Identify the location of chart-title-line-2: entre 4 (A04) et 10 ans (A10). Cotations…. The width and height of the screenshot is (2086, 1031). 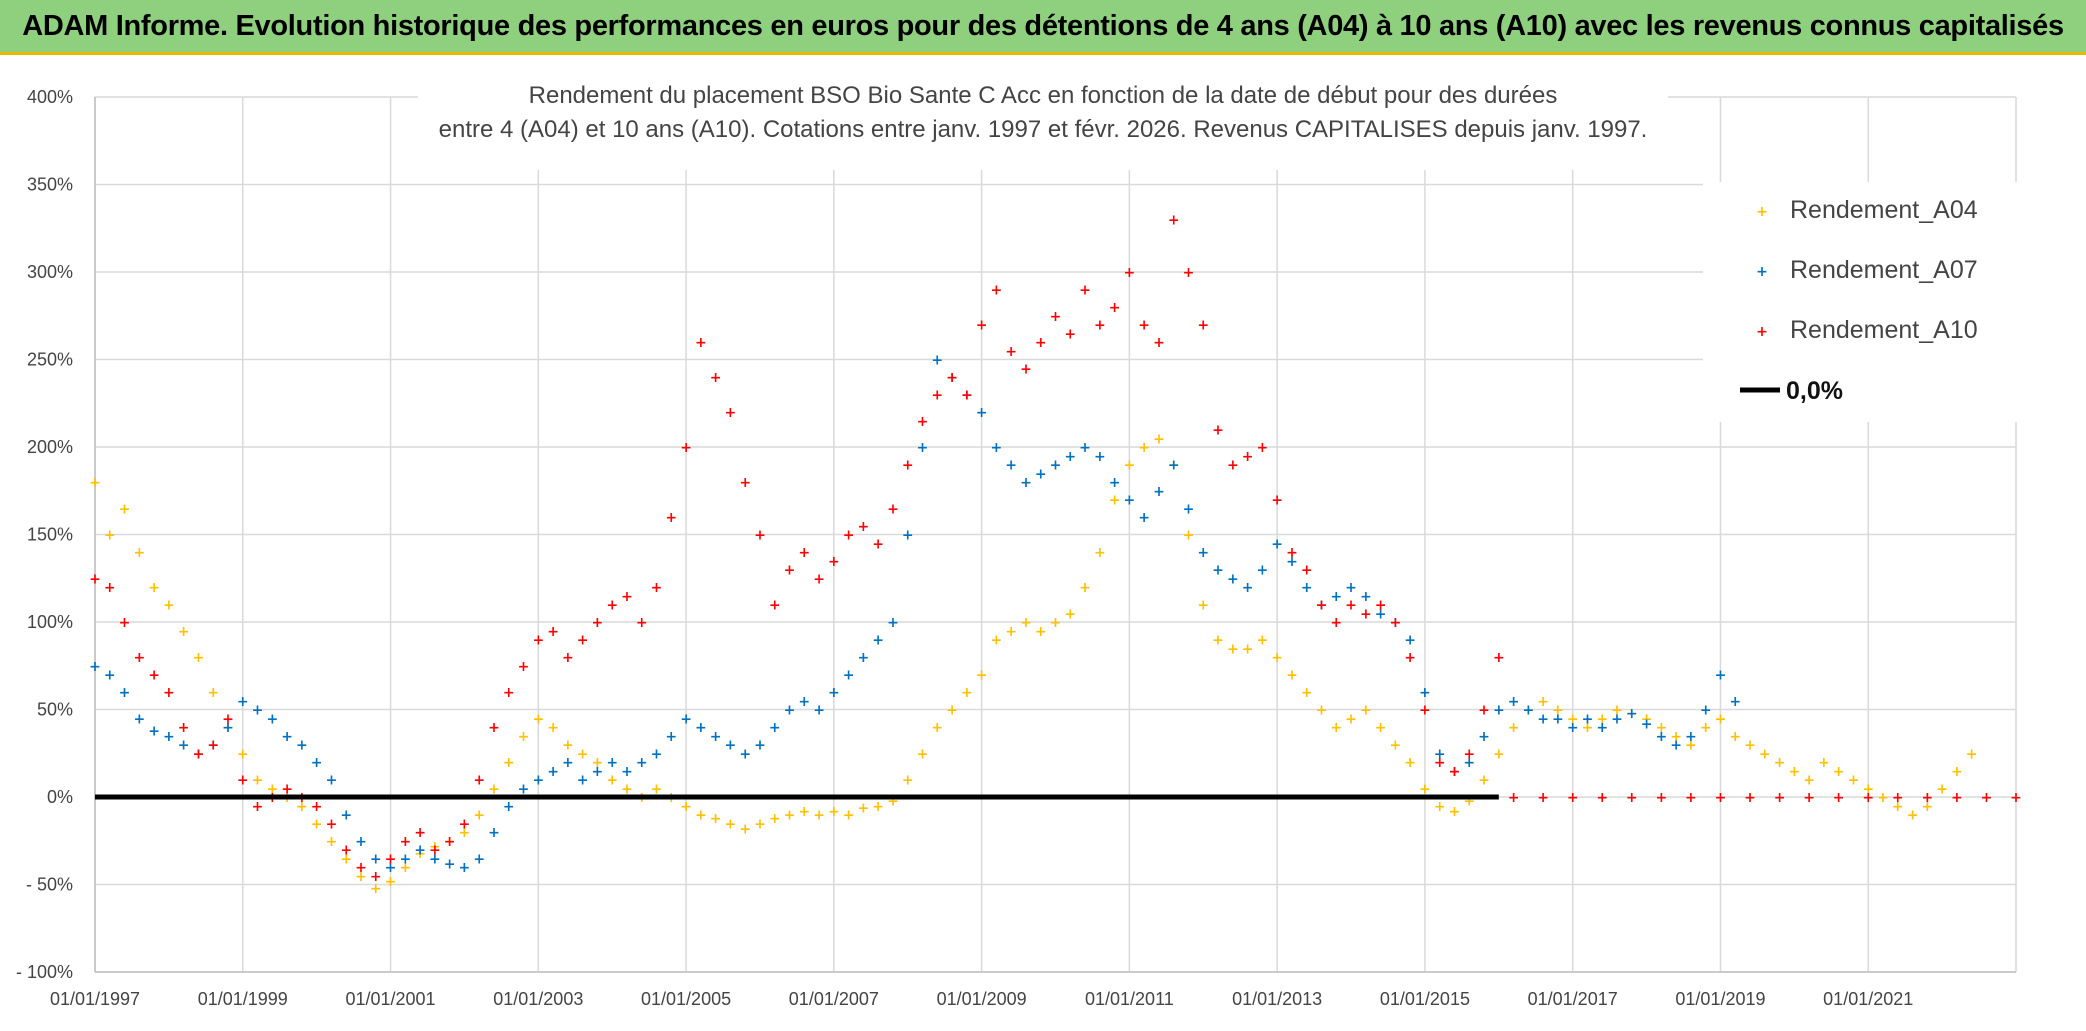
(1043, 129).